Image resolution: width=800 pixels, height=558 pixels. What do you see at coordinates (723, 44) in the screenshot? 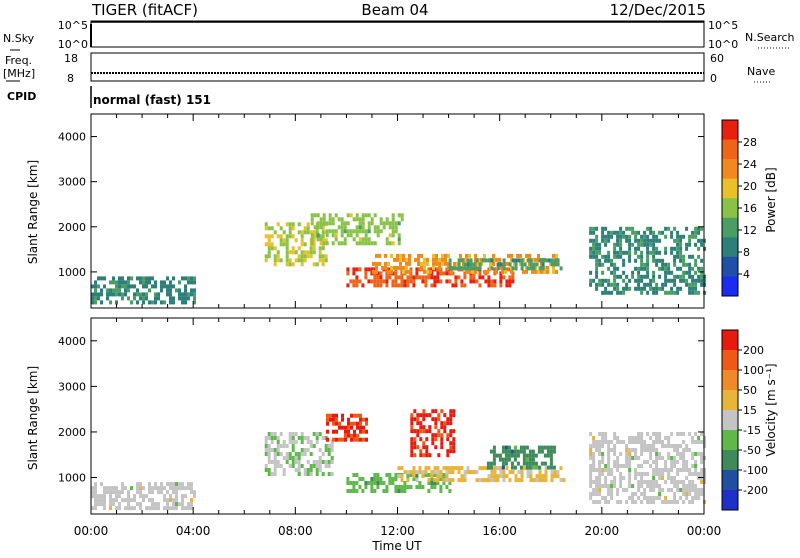
I see `nsearch-tick-bottom: 10^0` at bounding box center [723, 44].